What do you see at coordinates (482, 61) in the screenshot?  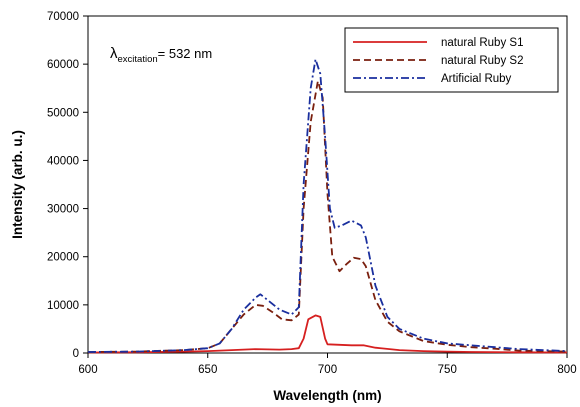 I see `legend-label: natural Ruby S2` at bounding box center [482, 61].